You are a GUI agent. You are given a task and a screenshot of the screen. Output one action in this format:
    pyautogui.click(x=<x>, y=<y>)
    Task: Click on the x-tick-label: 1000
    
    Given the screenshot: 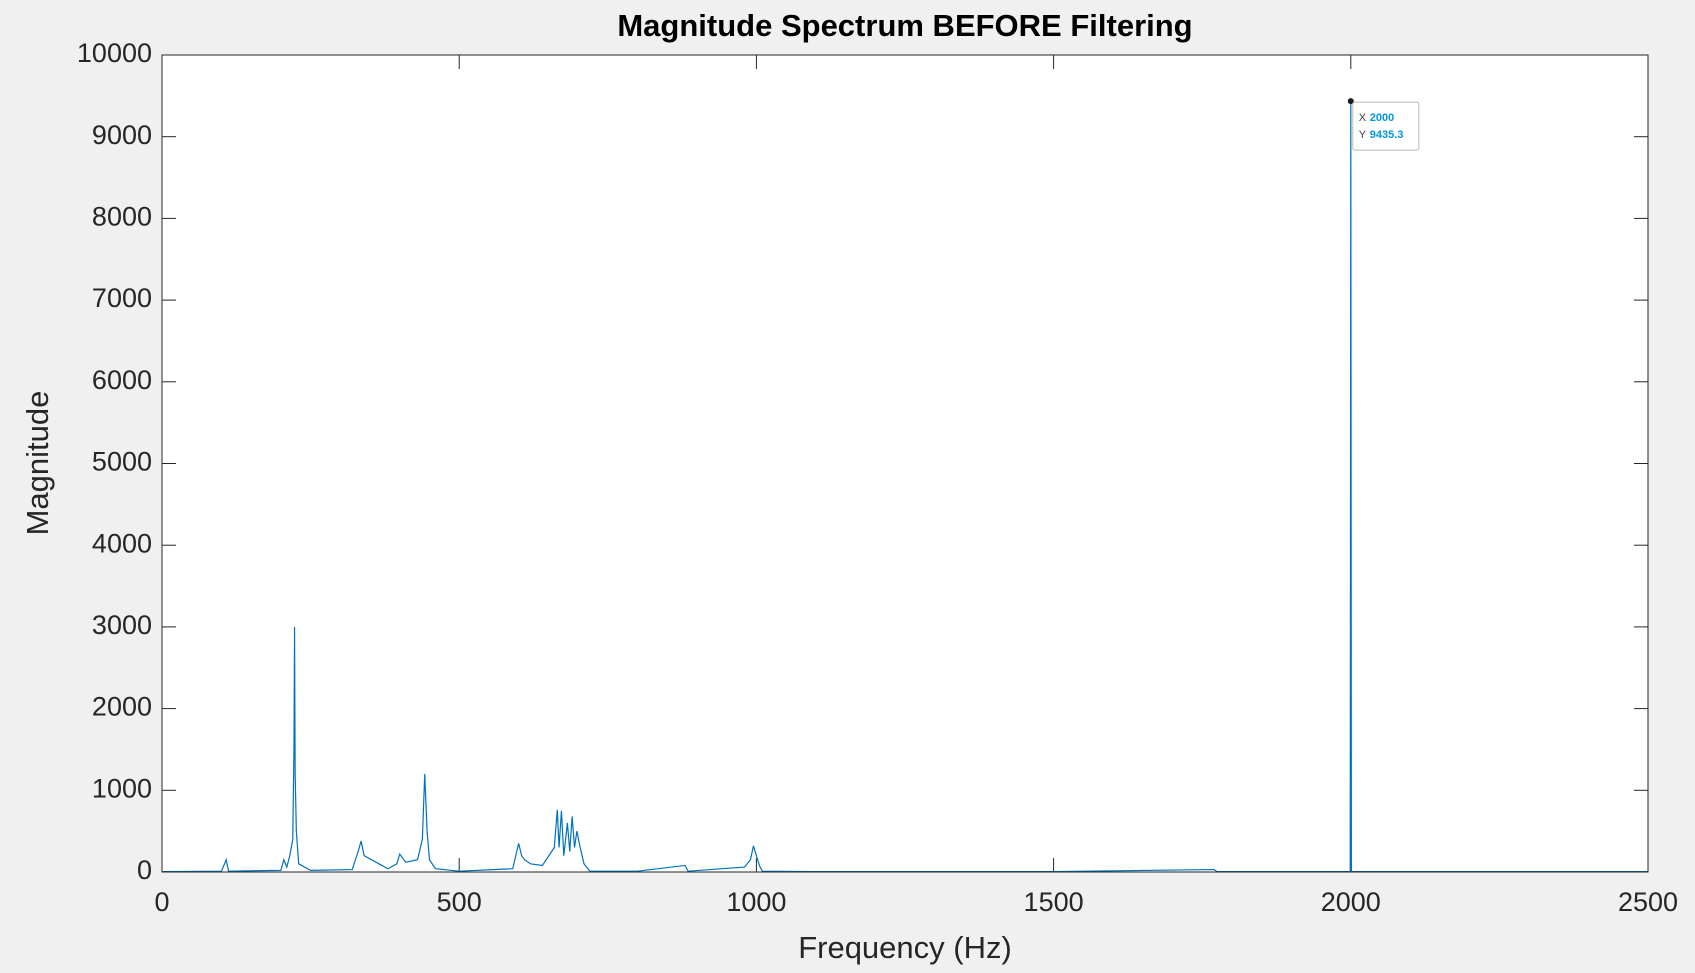 What is the action you would take?
    pyautogui.click(x=756, y=902)
    